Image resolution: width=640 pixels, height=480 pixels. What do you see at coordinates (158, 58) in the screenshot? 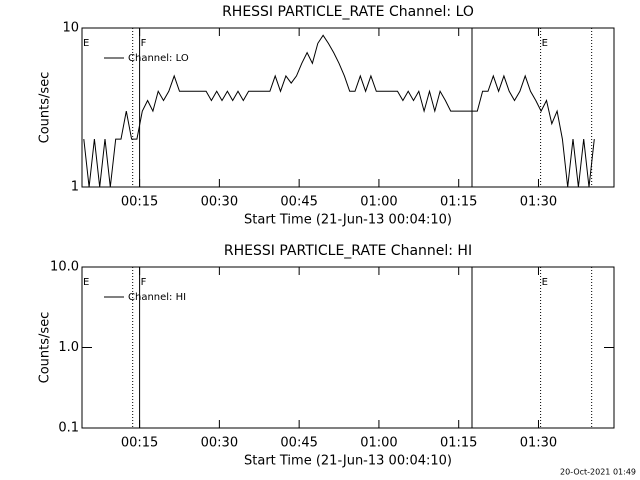
I see `legend-label: Channel: LO` at bounding box center [158, 58].